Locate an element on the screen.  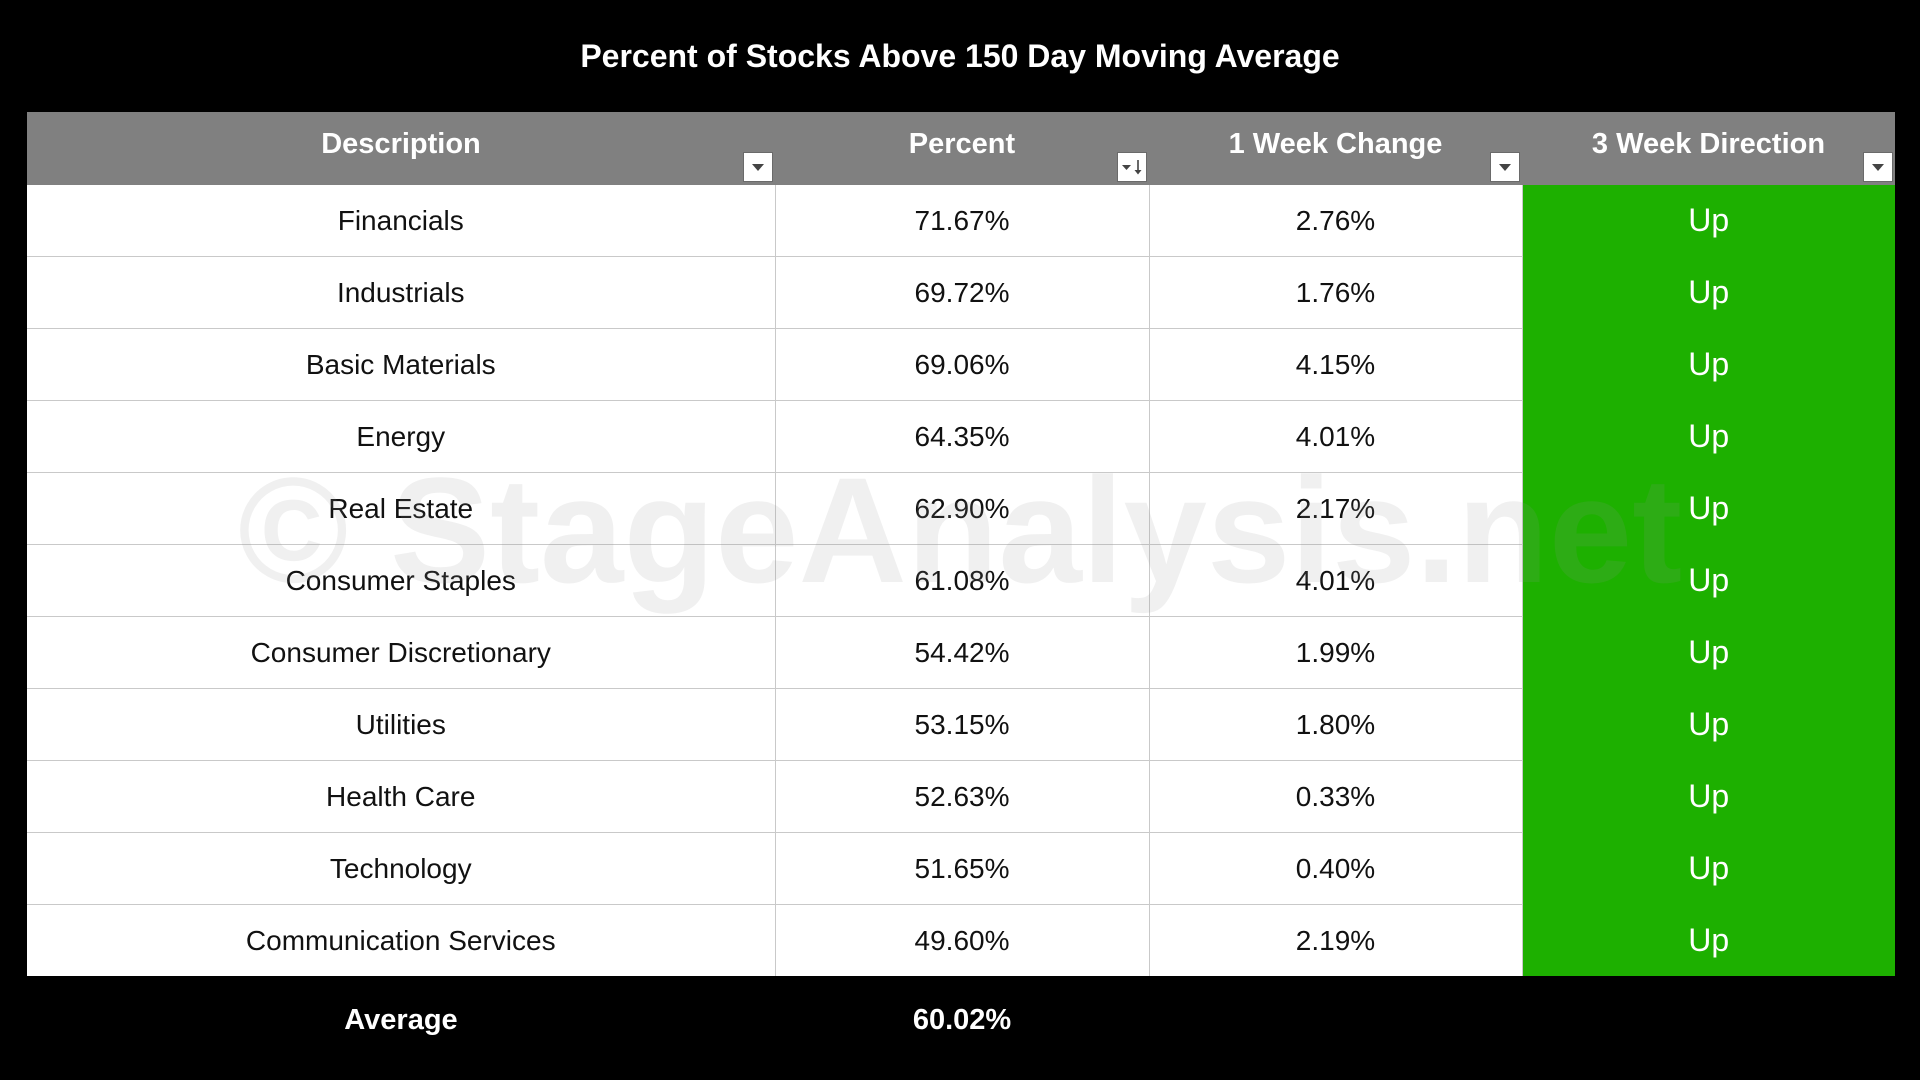
cell-week-change: 1.76% is located at coordinates (1336, 292).